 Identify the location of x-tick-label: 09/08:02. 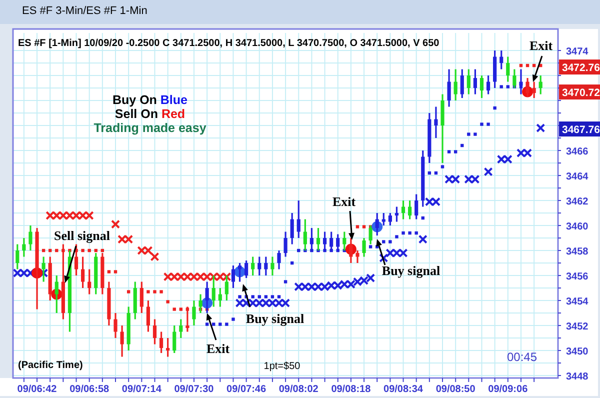
(298, 389).